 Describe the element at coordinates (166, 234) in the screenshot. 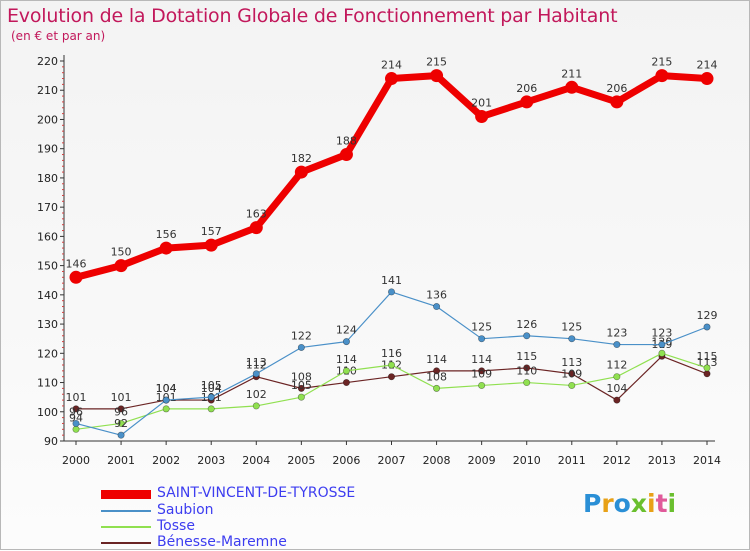

I see `data-label: 156` at that location.